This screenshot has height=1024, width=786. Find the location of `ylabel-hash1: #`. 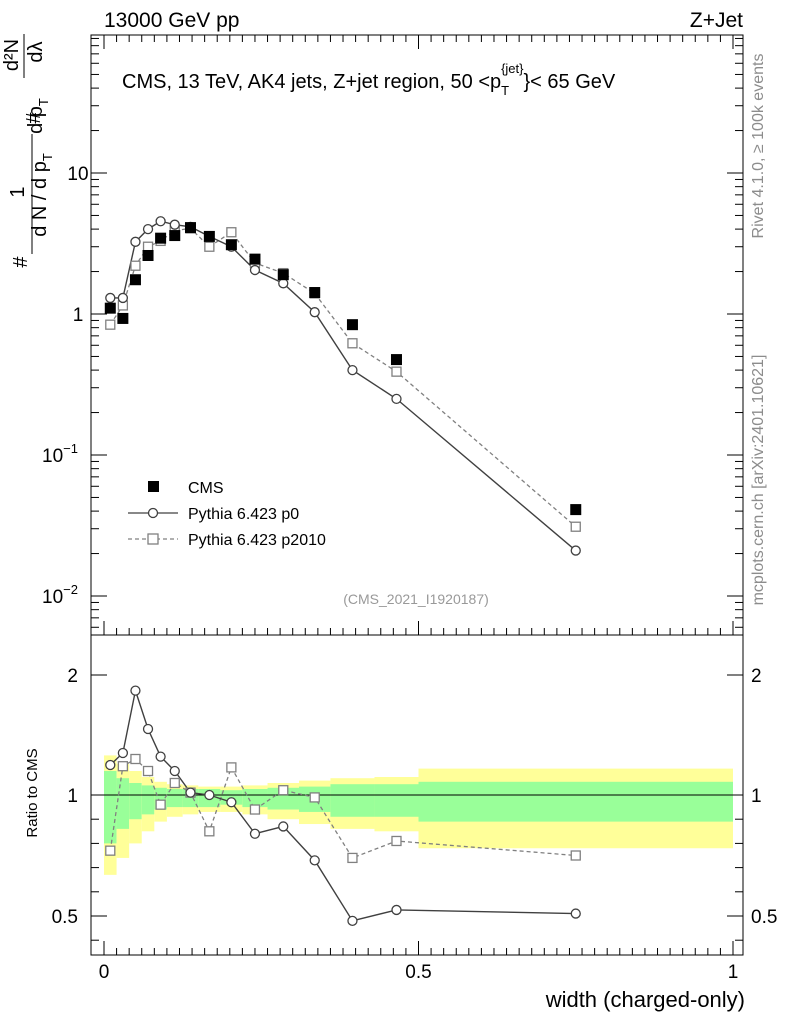

ylabel-hash1: # is located at coordinates (21, 262).